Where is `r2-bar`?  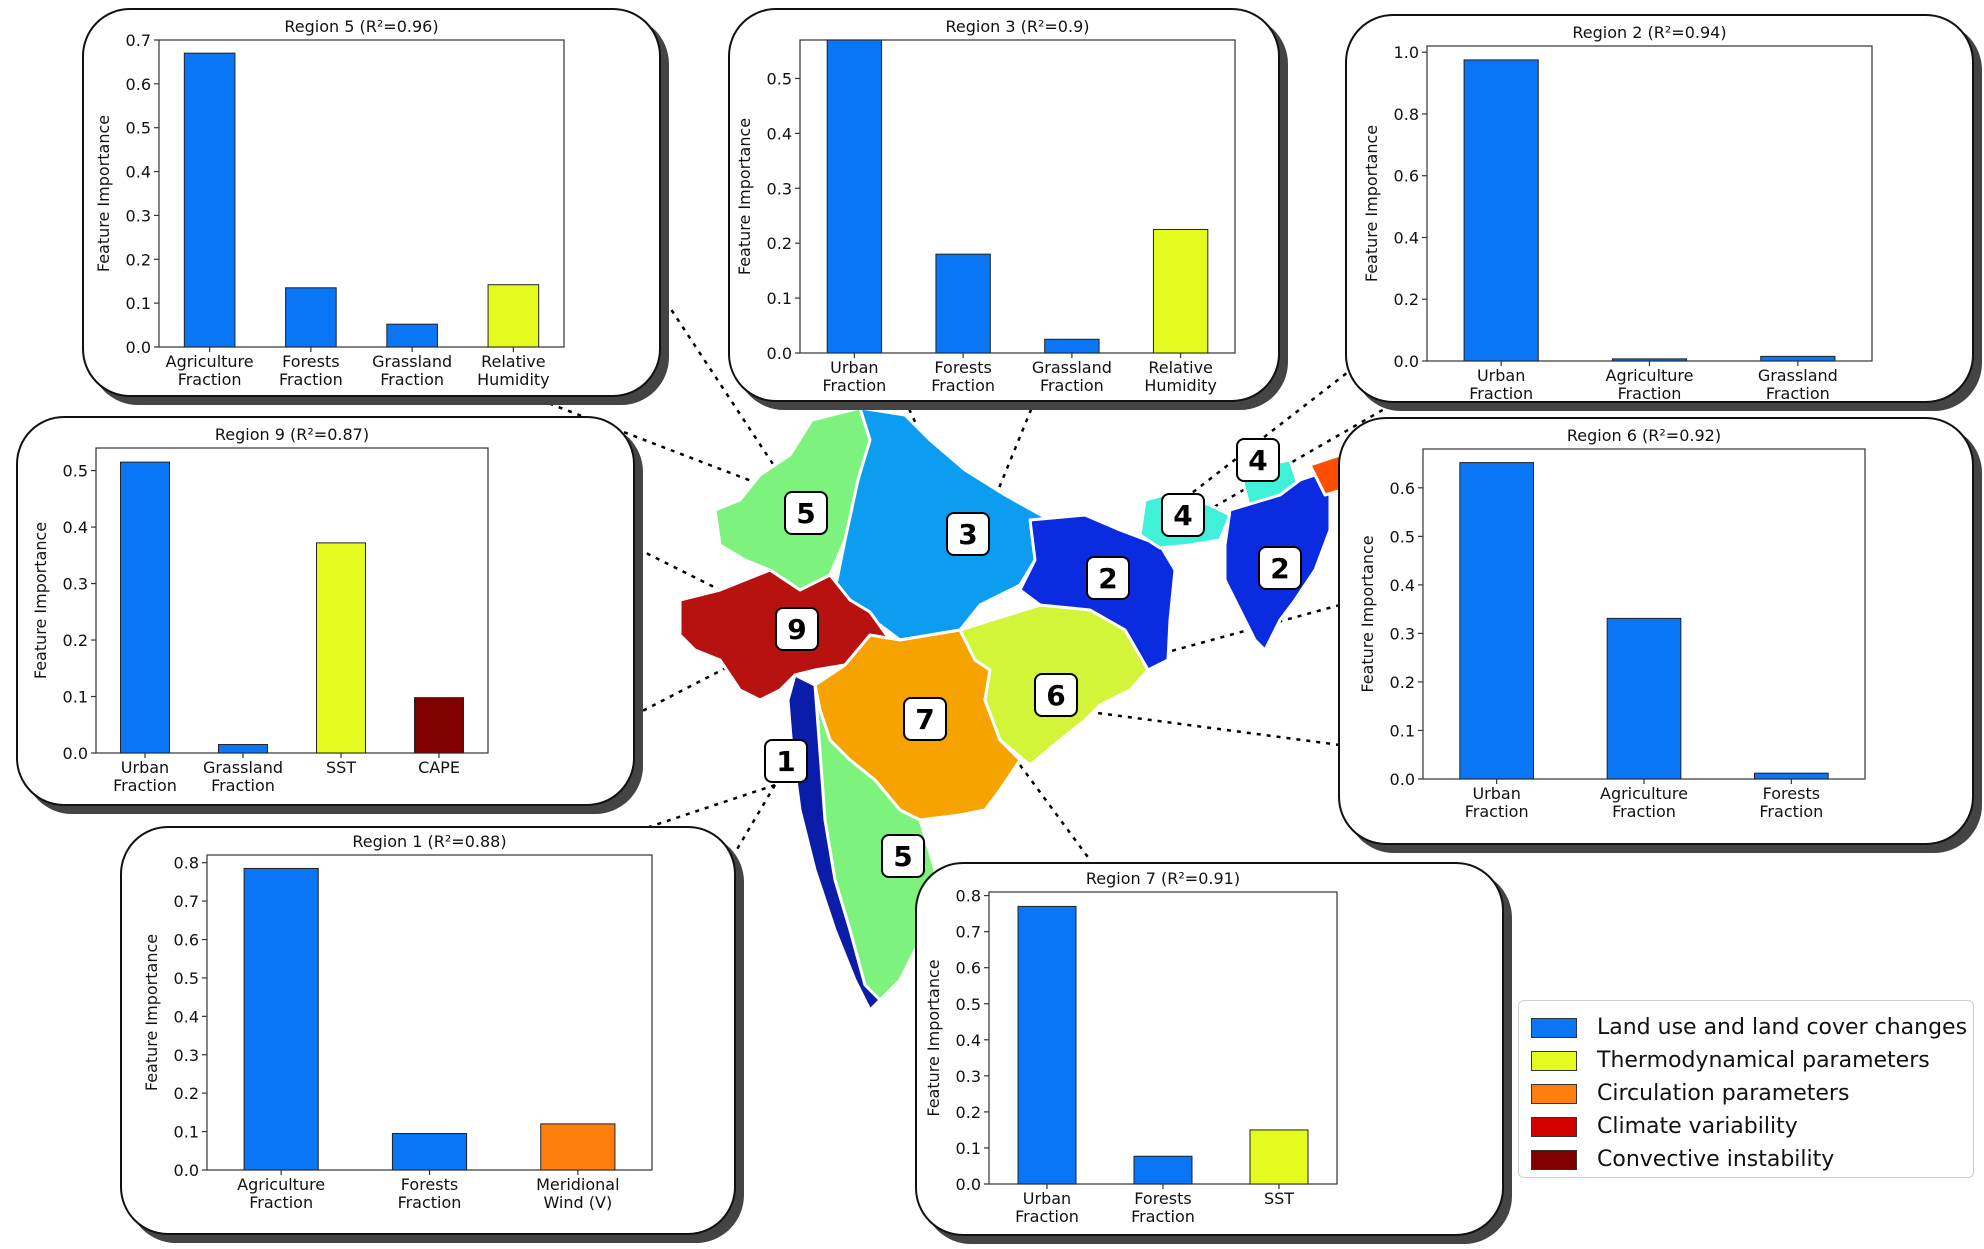
r2-bar is located at coordinates (1501, 210).